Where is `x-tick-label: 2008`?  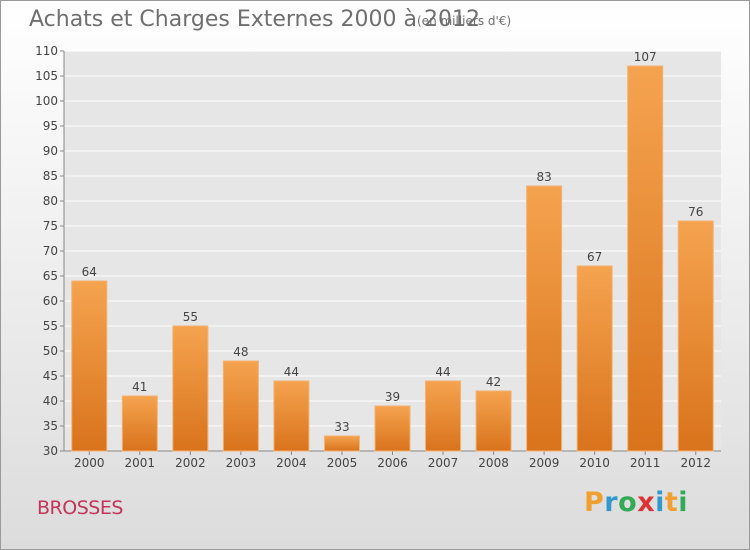
x-tick-label: 2008 is located at coordinates (493, 463).